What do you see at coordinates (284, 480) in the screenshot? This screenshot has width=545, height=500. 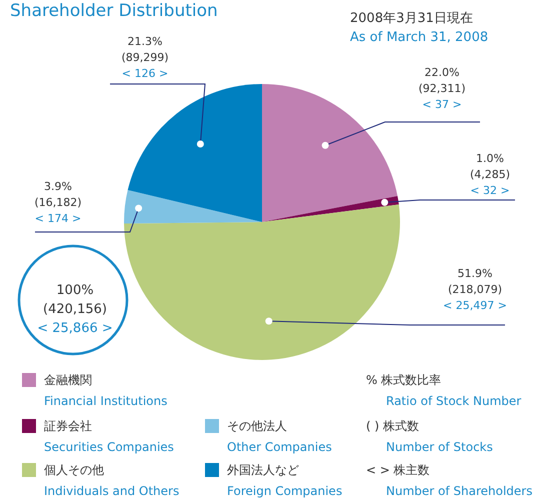 I see `legend-label: 外国法人など Foreign Companies` at bounding box center [284, 480].